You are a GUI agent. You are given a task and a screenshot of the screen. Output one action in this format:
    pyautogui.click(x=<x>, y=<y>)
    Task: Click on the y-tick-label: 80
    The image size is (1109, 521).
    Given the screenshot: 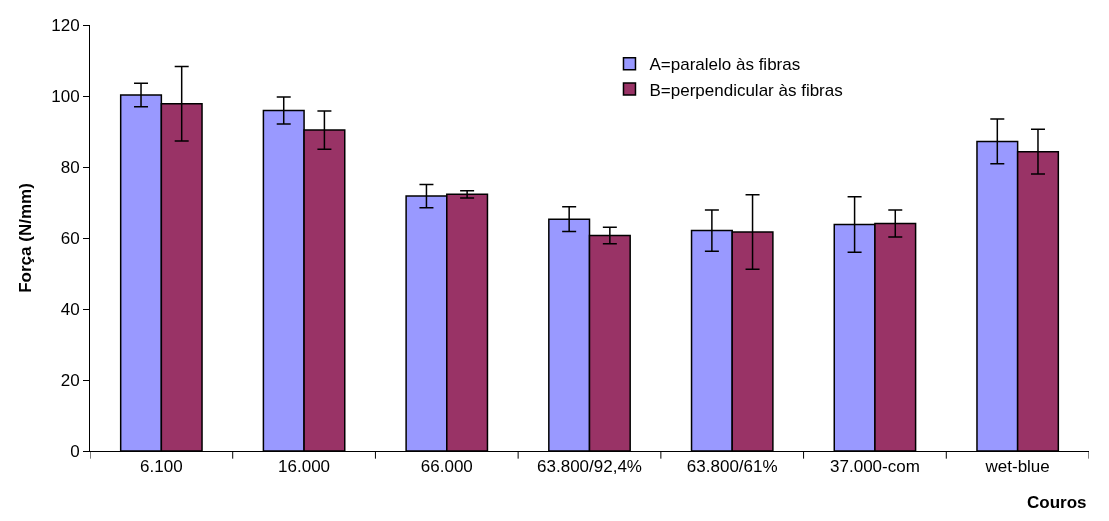 What is the action you would take?
    pyautogui.click(x=70, y=167)
    